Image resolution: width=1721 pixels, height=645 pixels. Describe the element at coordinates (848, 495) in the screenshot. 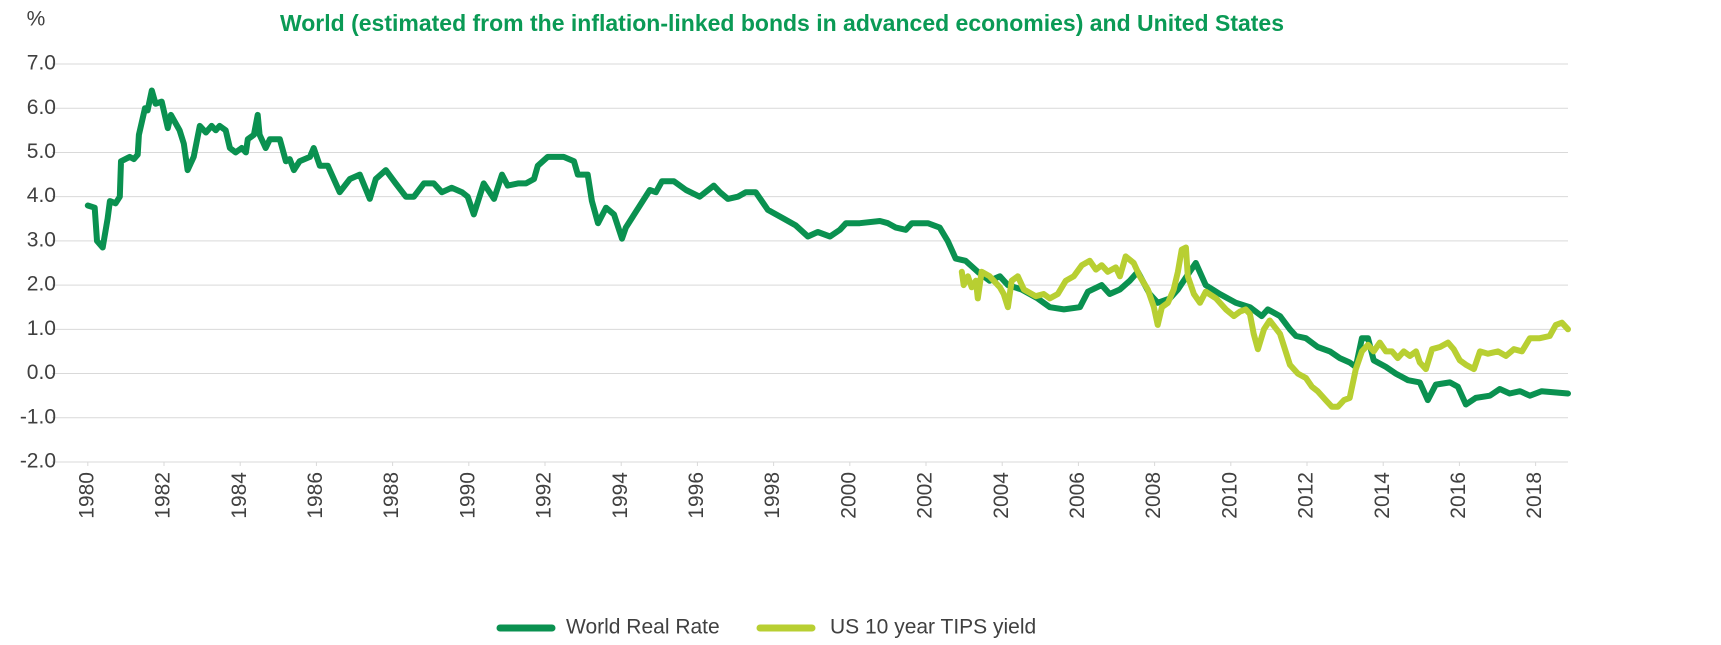

I see `x-tick-label: 2000` at that location.